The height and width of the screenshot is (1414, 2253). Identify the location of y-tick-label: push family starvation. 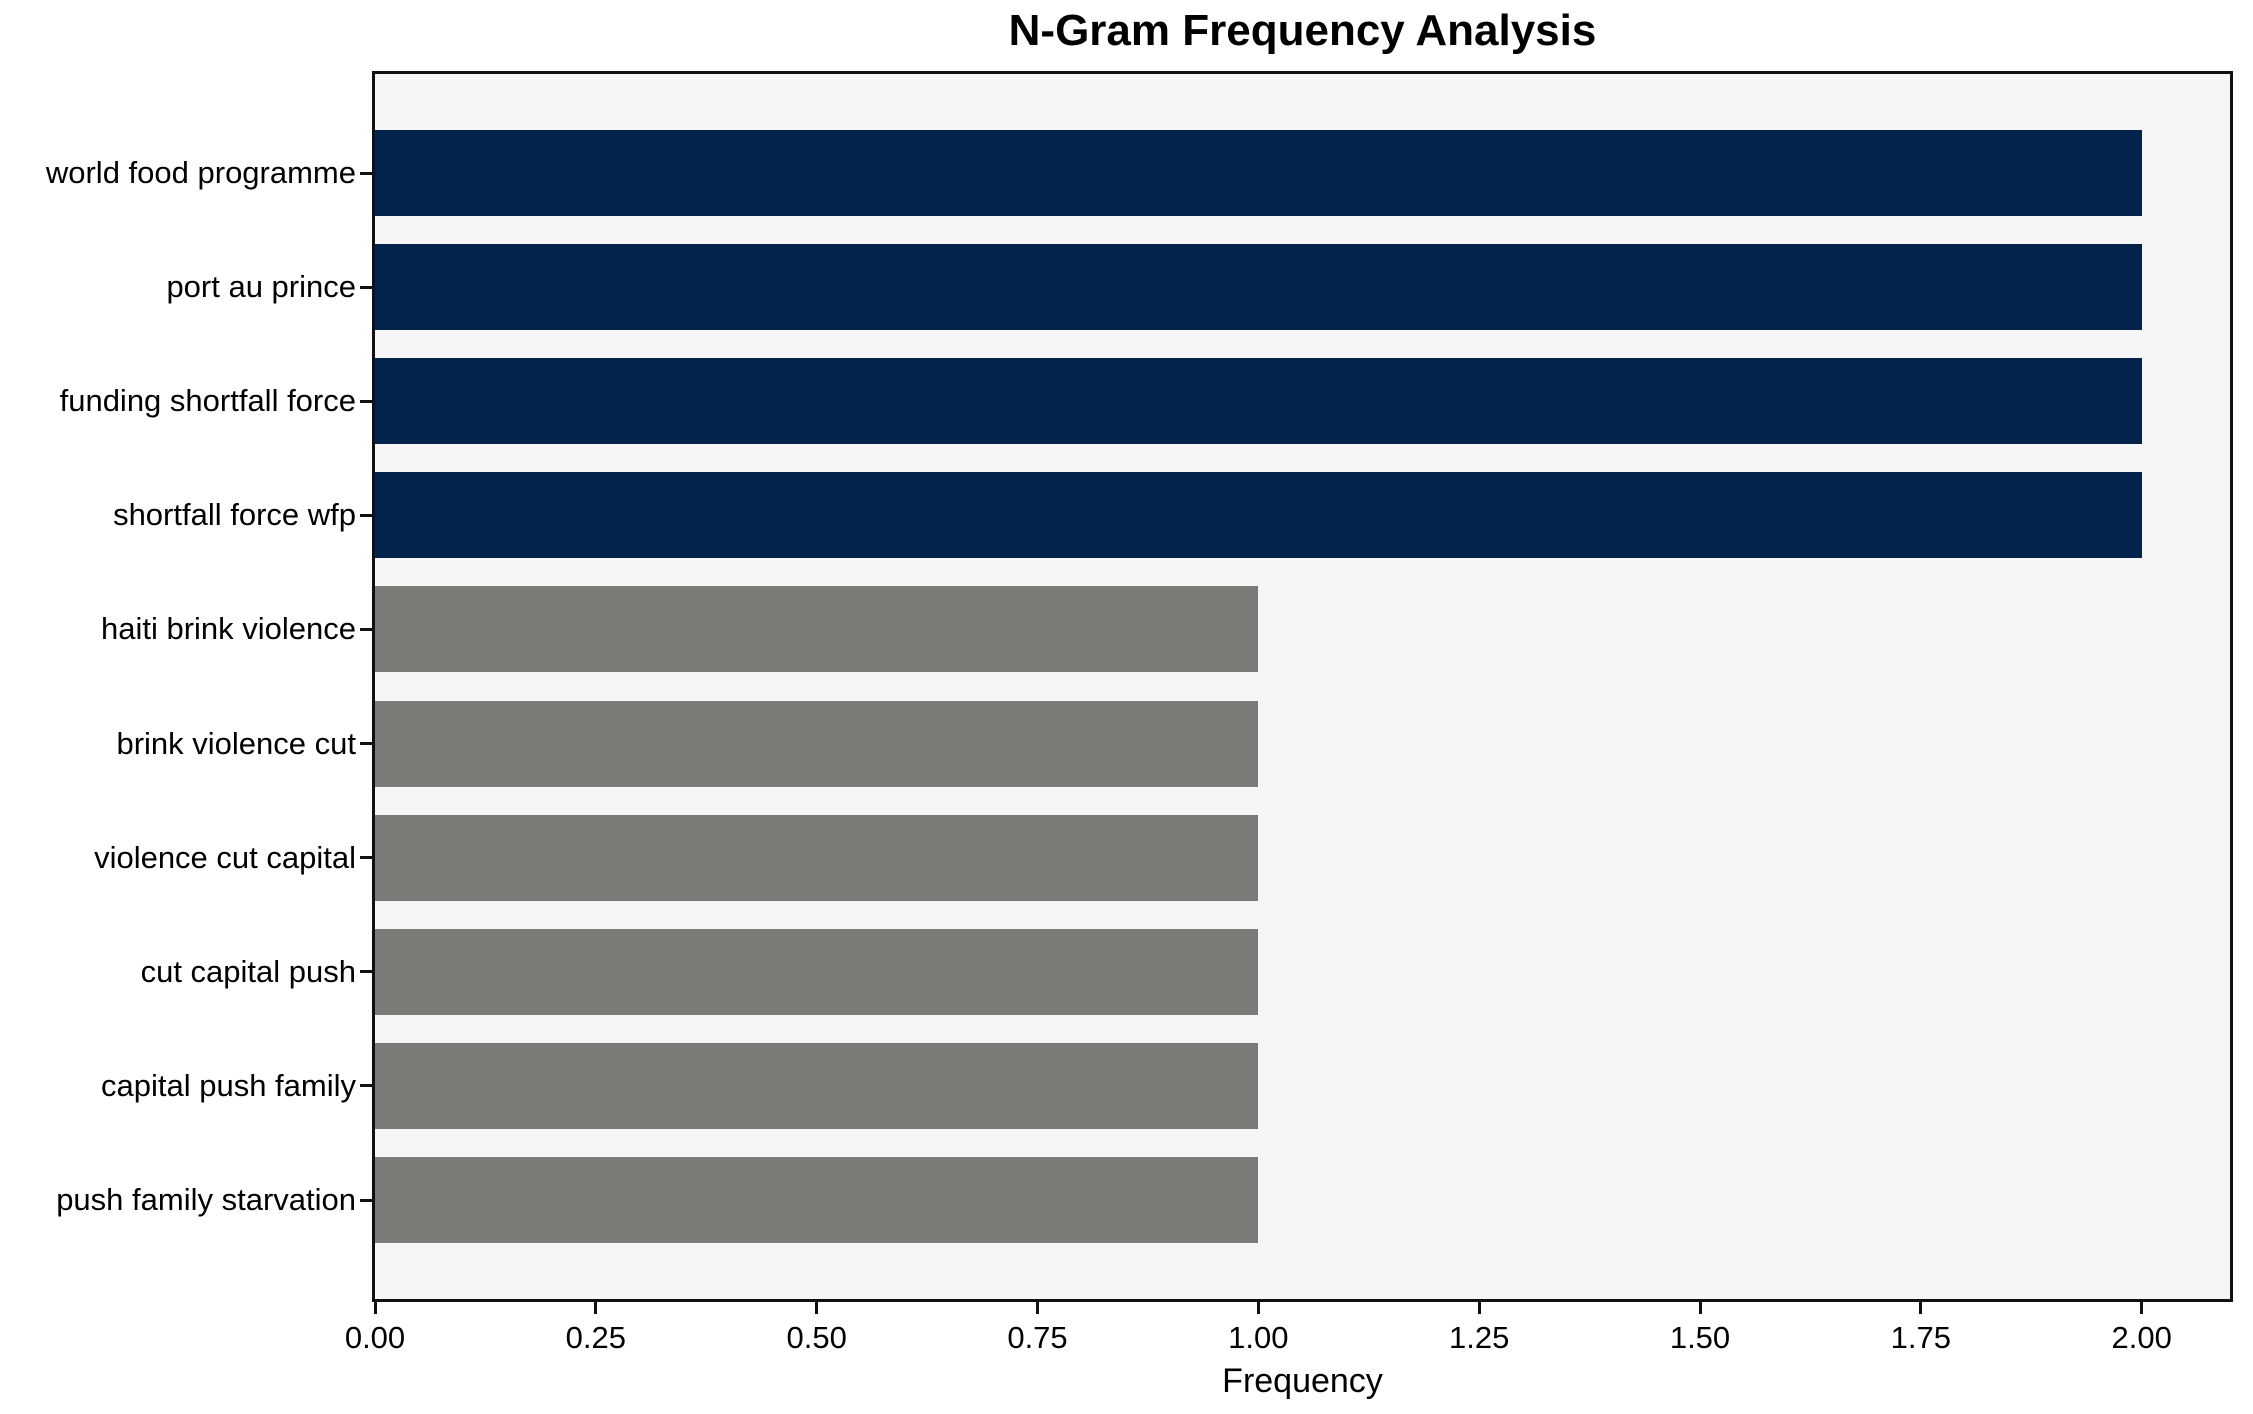
(206, 1199).